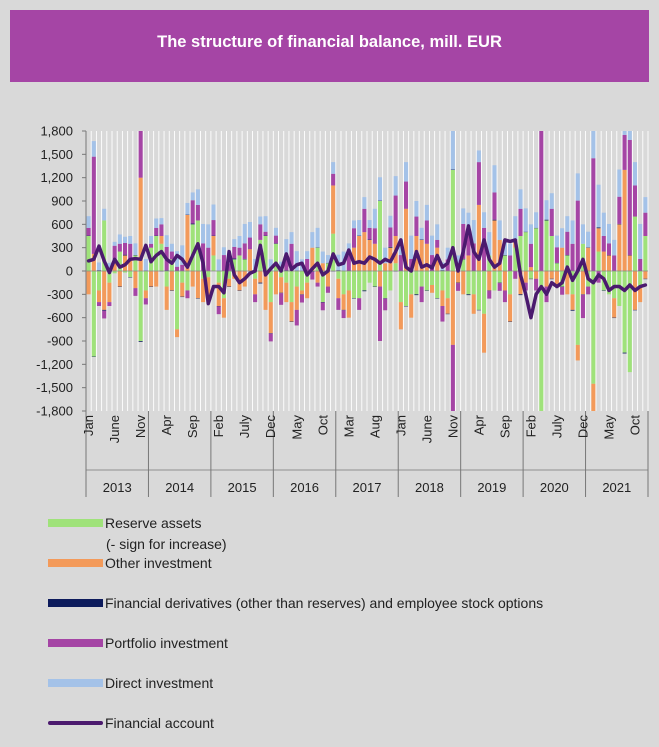 The image size is (659, 747). Describe the element at coordinates (159, 683) in the screenshot. I see `legend-label: Direct investment` at that location.